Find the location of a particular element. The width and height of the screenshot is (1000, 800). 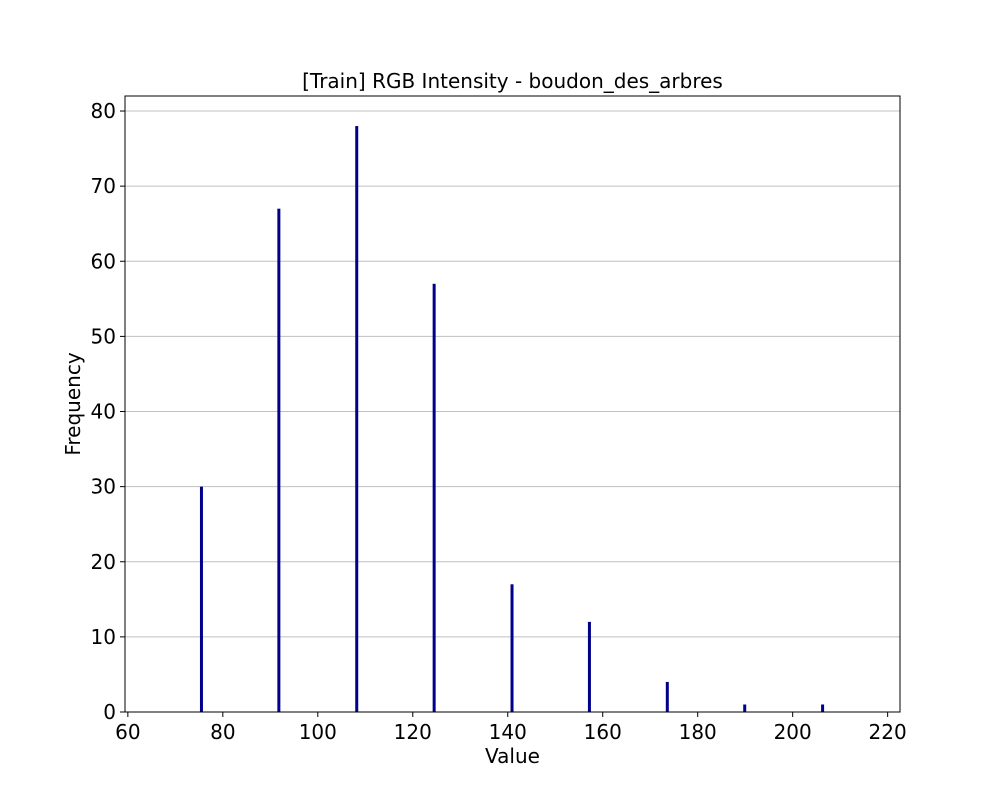

y-tick-label: 80 is located at coordinates (103, 111).